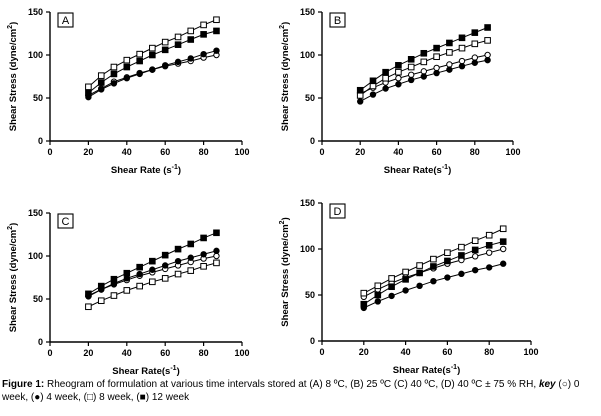 The image size is (601, 416). Describe the element at coordinates (321, 152) in the screenshot. I see `x-tick-label: 0` at that location.